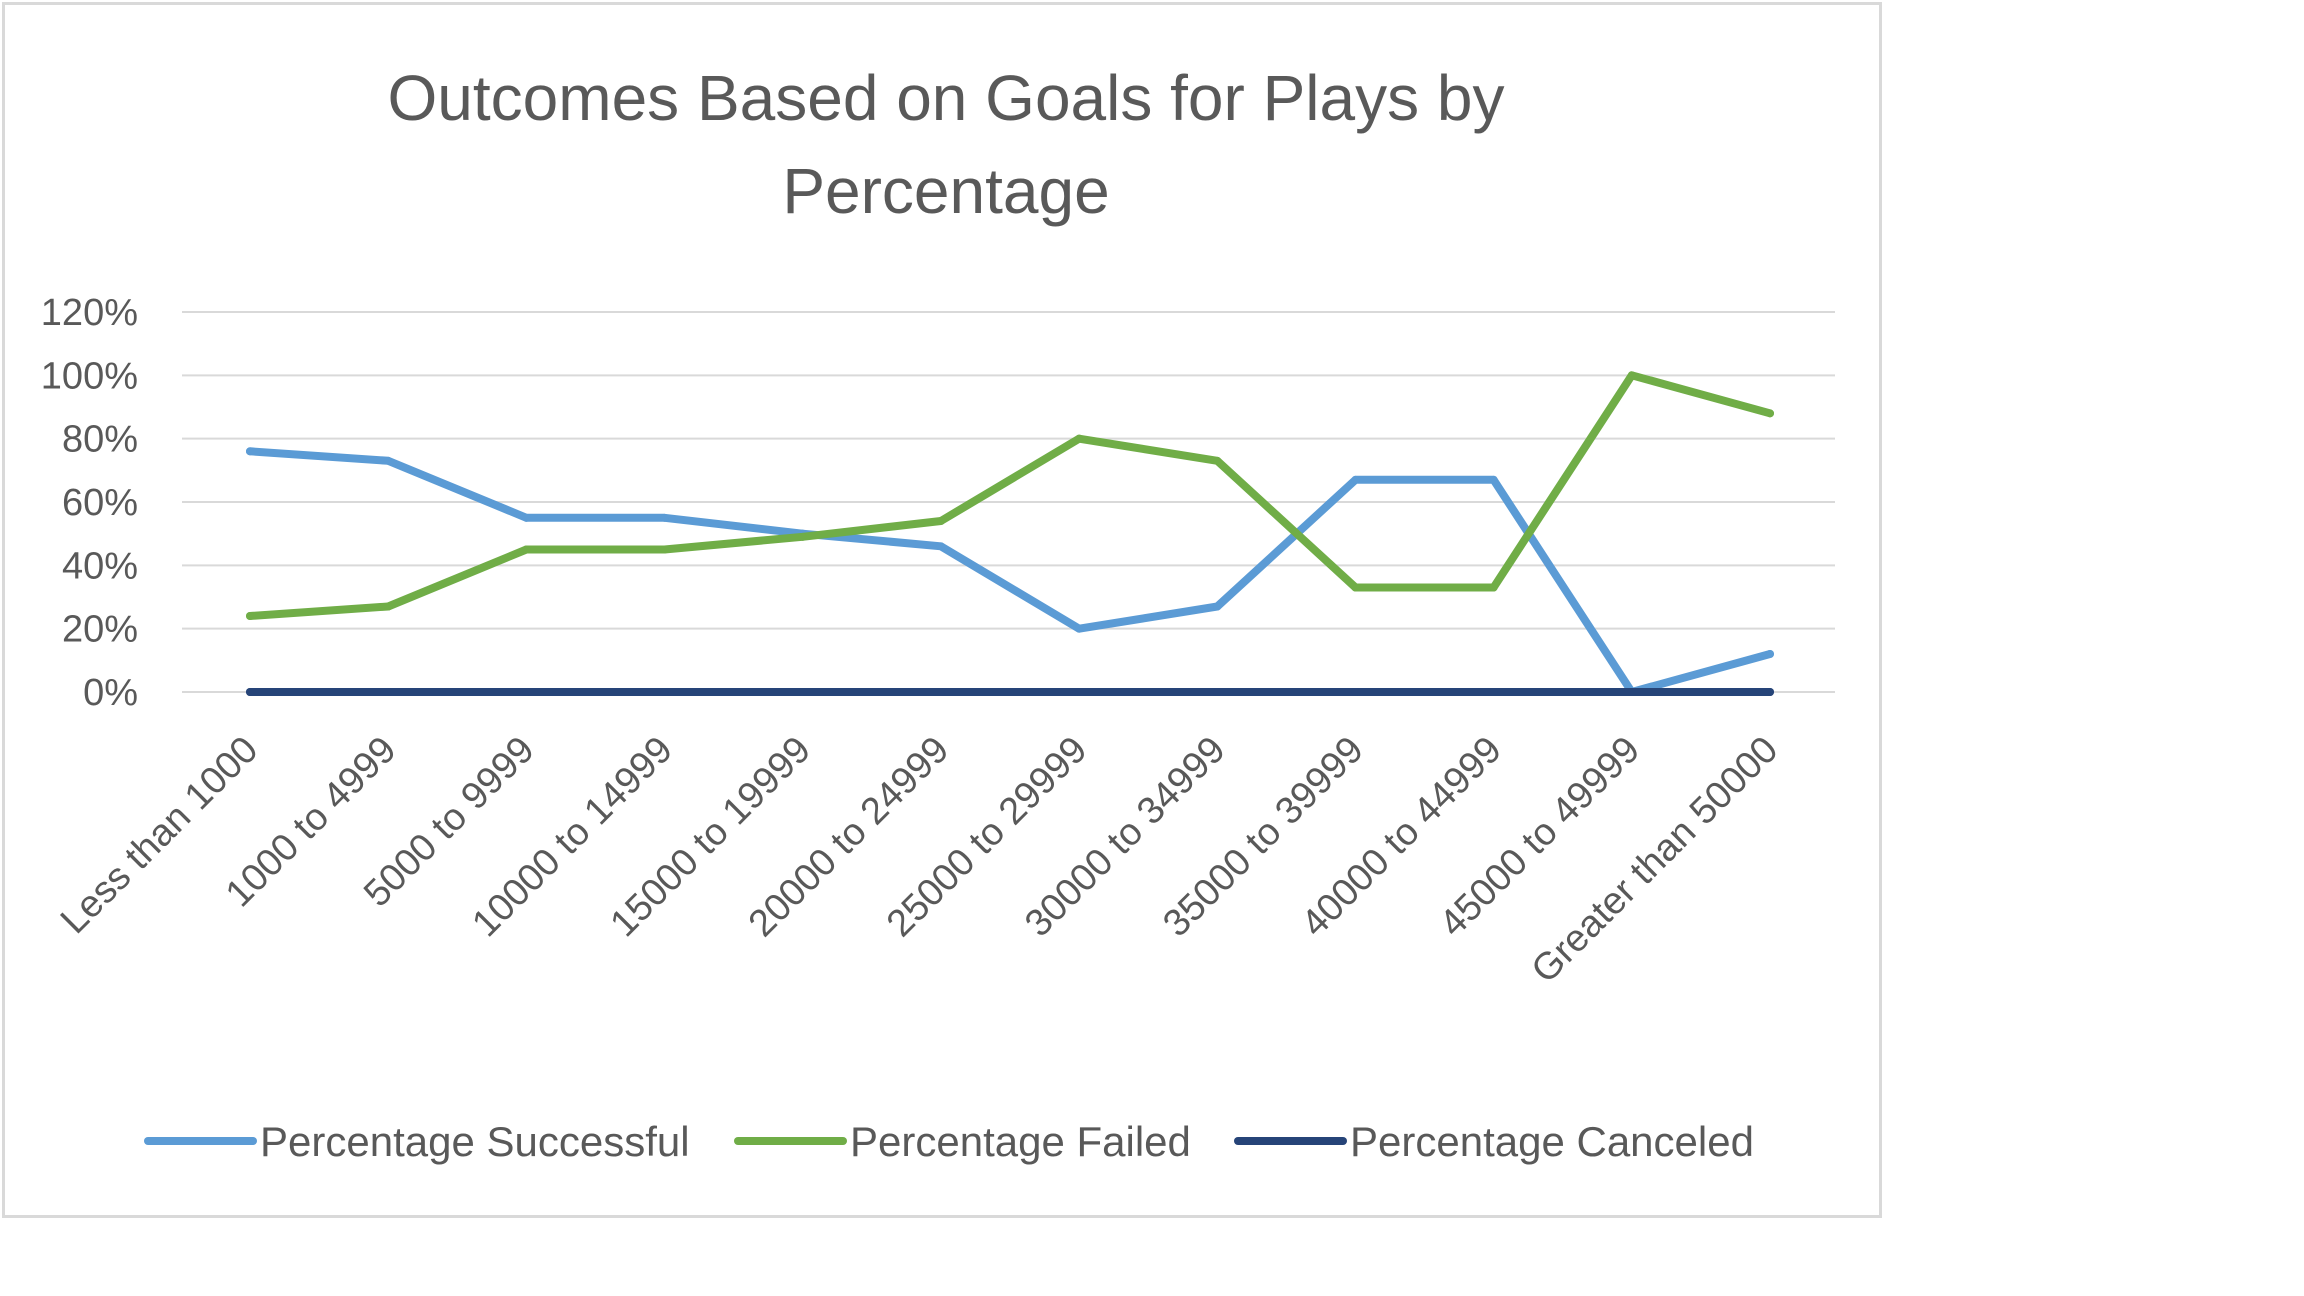 The height and width of the screenshot is (1296, 2304). Describe the element at coordinates (475, 1141) in the screenshot. I see `legend-label-percentage-successful: Percentage Successful` at that location.